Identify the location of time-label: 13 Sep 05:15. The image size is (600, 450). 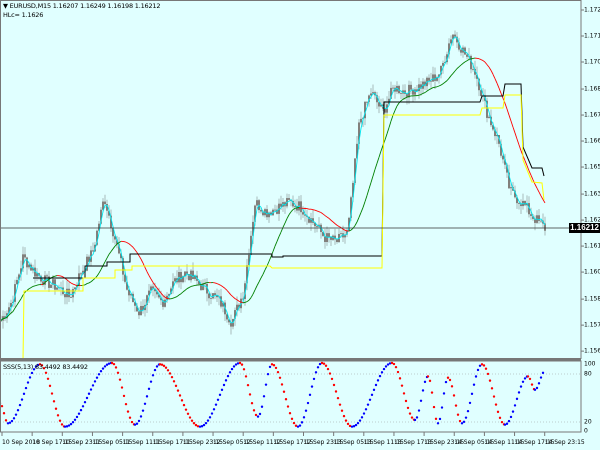
(353, 442).